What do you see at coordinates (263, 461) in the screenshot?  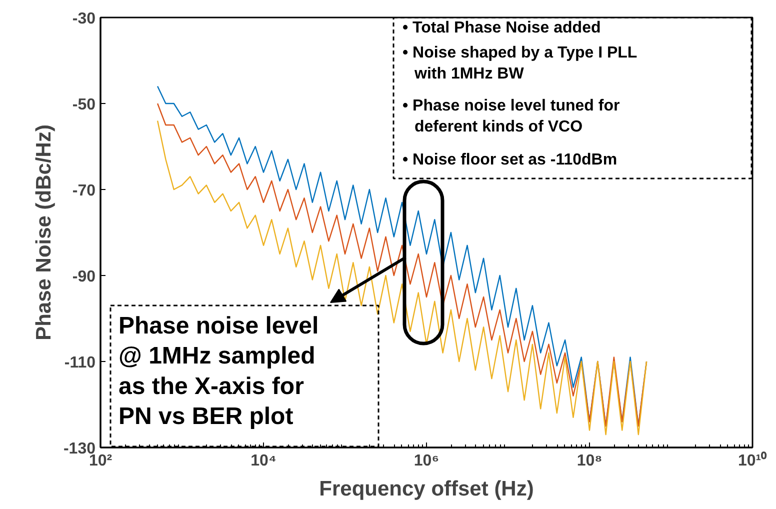 I see `x-tick-label: 10⁴` at bounding box center [263, 461].